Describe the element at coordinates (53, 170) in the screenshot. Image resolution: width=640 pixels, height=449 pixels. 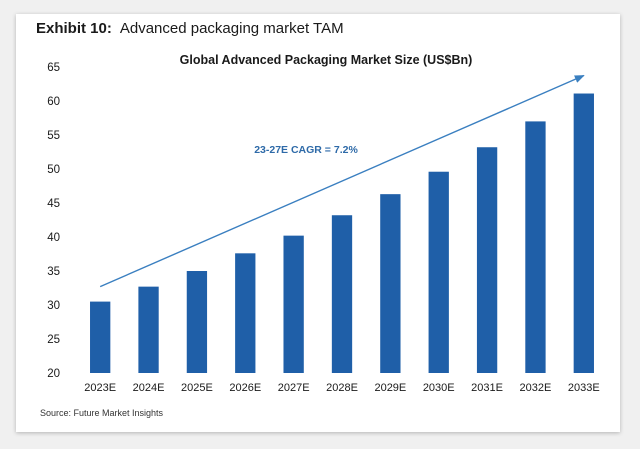
I see `y-tick-label: 50` at that location.